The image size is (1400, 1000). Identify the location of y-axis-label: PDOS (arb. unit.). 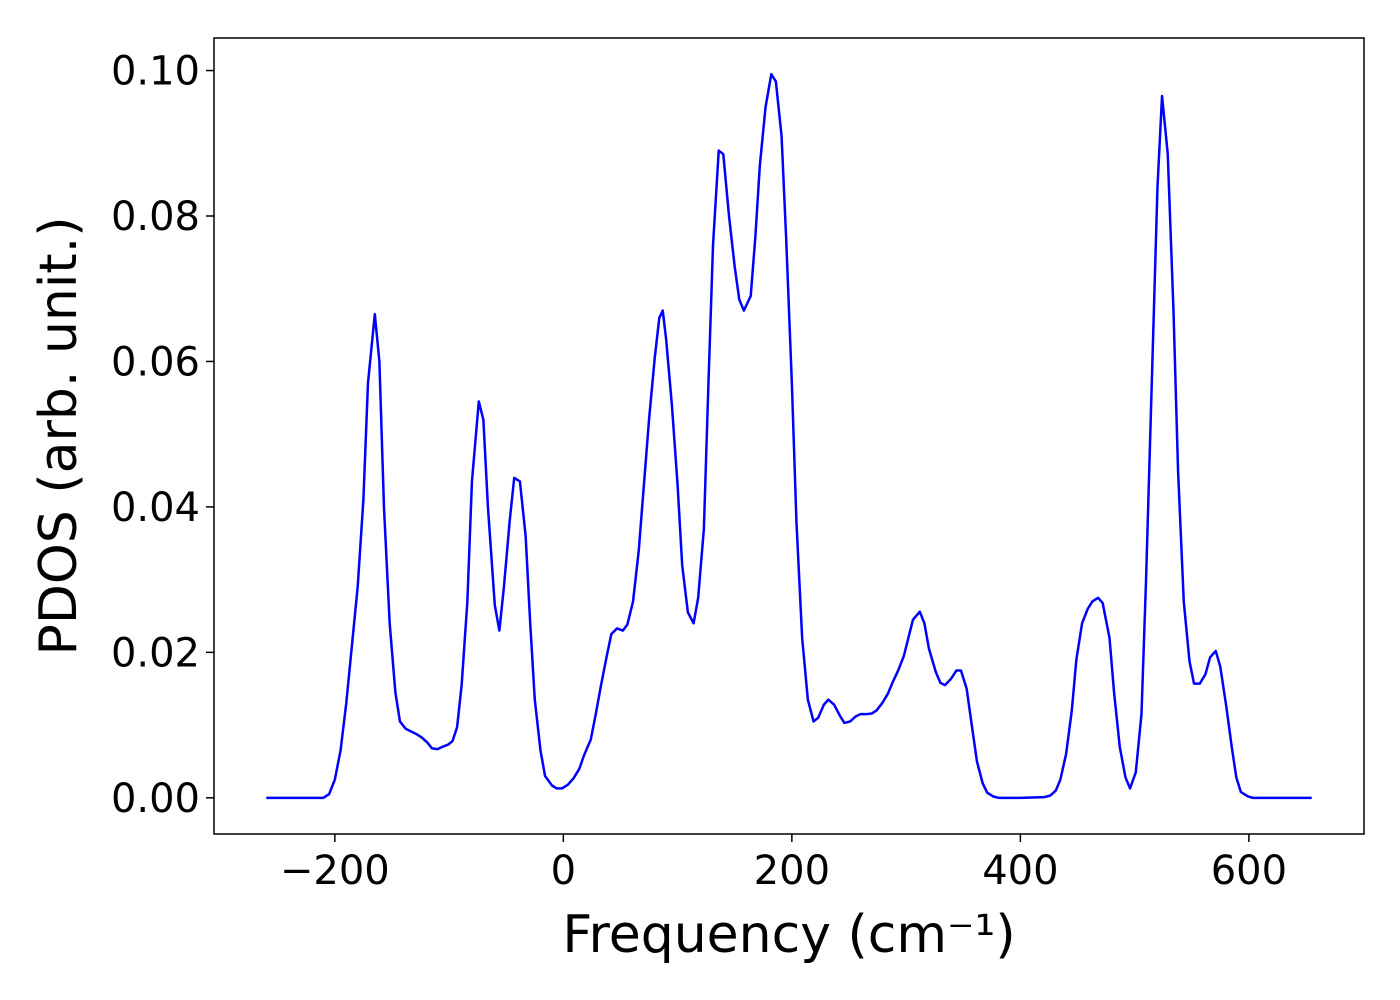
(59, 435).